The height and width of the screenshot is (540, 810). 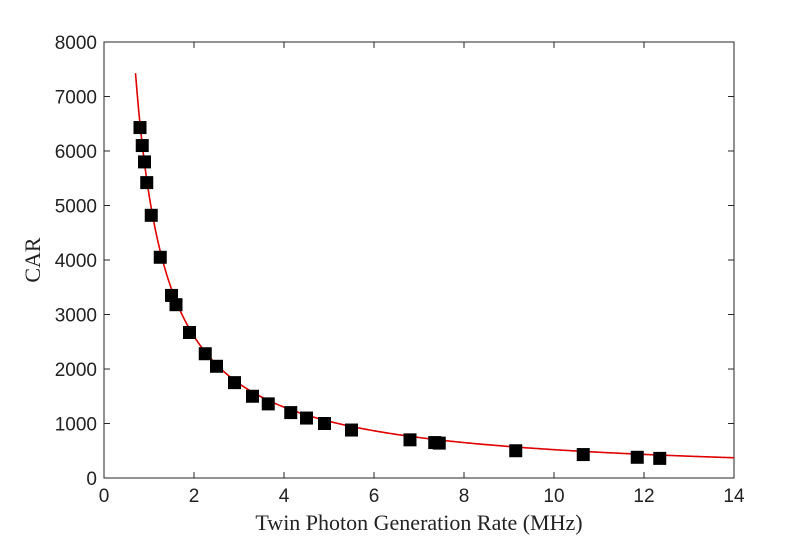 I want to click on y-axis-label: CAR, so click(x=32, y=260).